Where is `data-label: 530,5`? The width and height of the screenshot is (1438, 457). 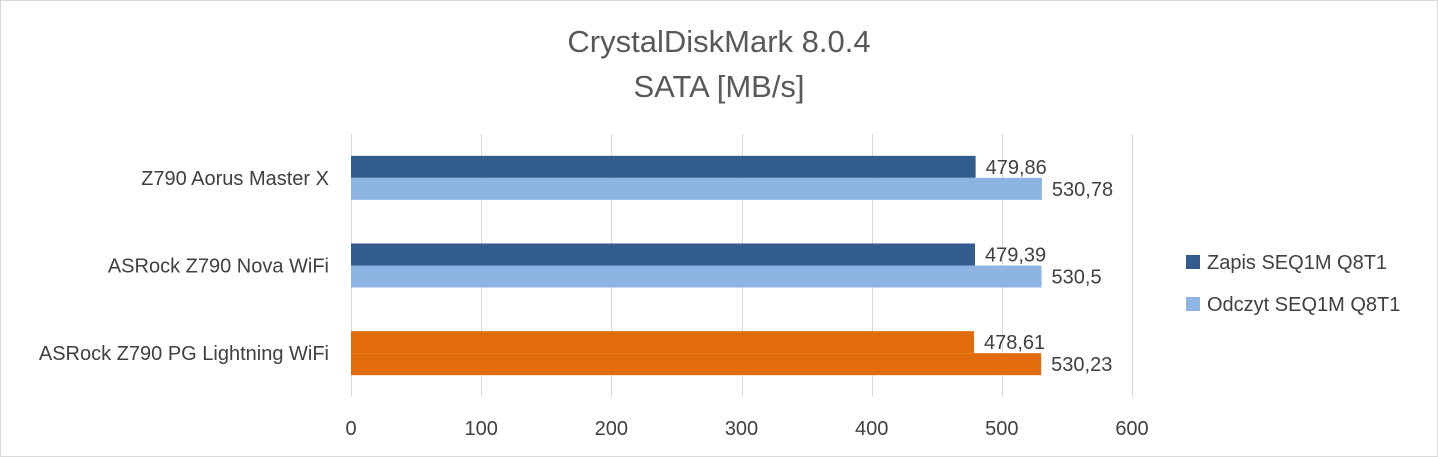
data-label: 530,5 is located at coordinates (1077, 278).